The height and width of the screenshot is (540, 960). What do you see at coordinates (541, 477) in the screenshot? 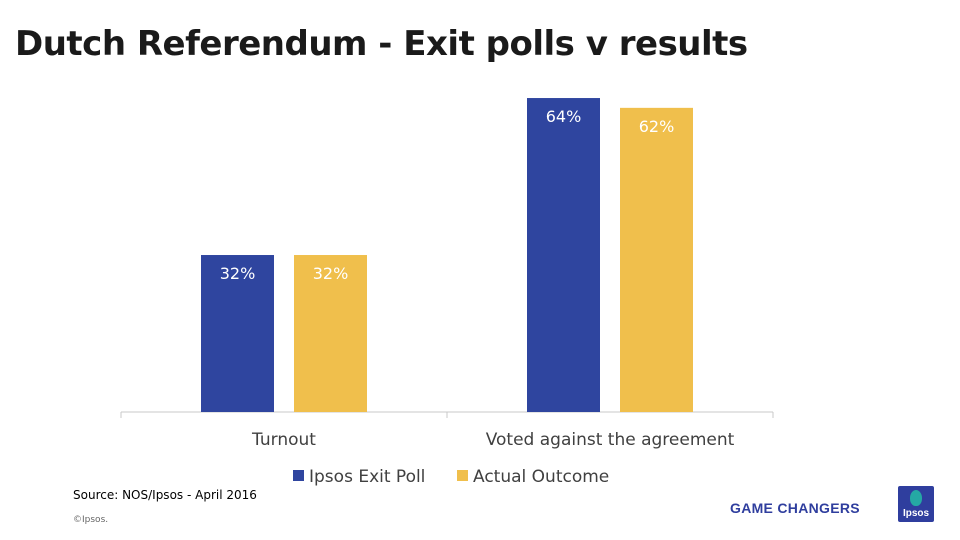
I see `legend-label: Actual Outcome` at bounding box center [541, 477].